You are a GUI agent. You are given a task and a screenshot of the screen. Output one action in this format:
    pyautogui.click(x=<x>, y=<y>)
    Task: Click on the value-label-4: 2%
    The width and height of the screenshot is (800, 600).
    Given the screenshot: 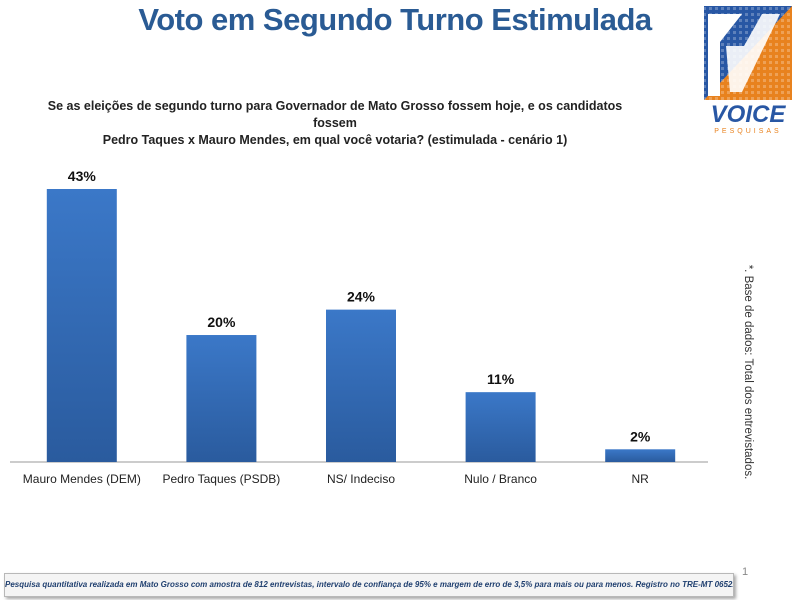 What is the action you would take?
    pyautogui.click(x=640, y=436)
    